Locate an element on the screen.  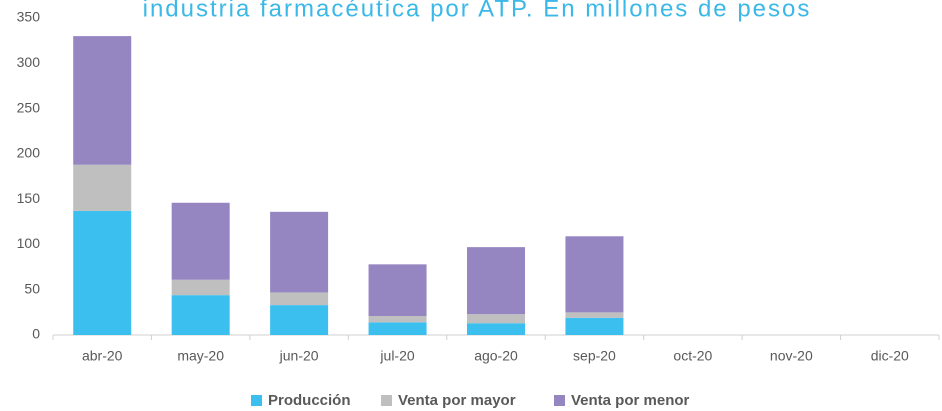
y-tick-label: 100 is located at coordinates (29, 243).